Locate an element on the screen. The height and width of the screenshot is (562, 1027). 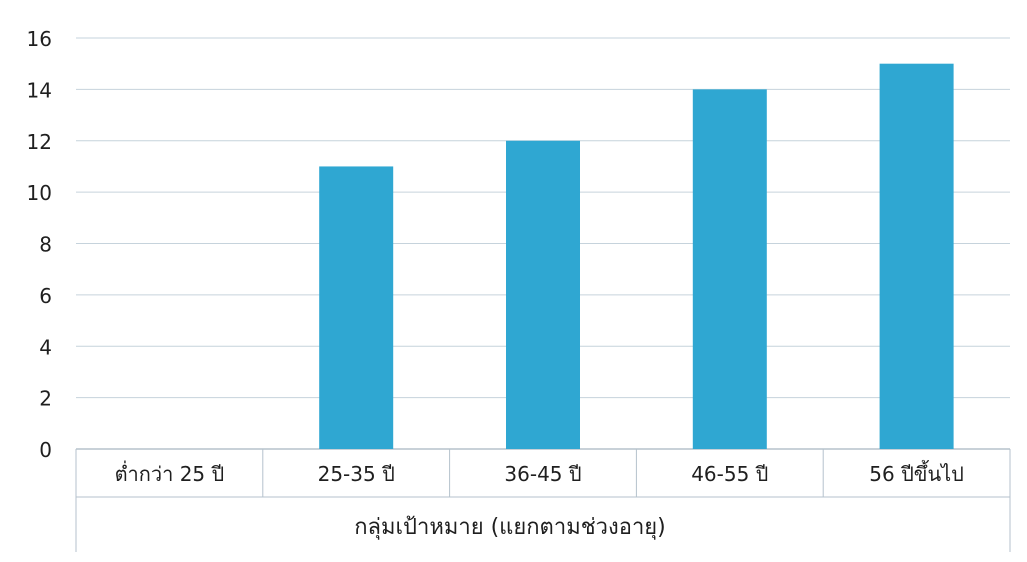
x-tick-label: 25-35 ปี is located at coordinates (356, 474).